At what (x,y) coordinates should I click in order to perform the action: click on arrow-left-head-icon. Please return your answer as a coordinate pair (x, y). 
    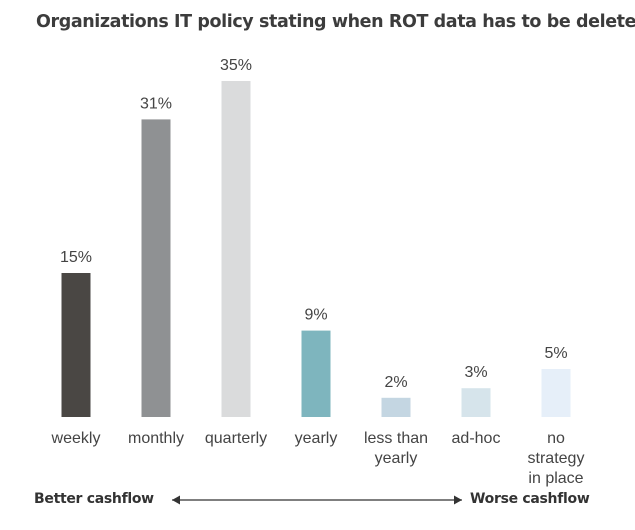
    Looking at the image, I should click on (176, 500).